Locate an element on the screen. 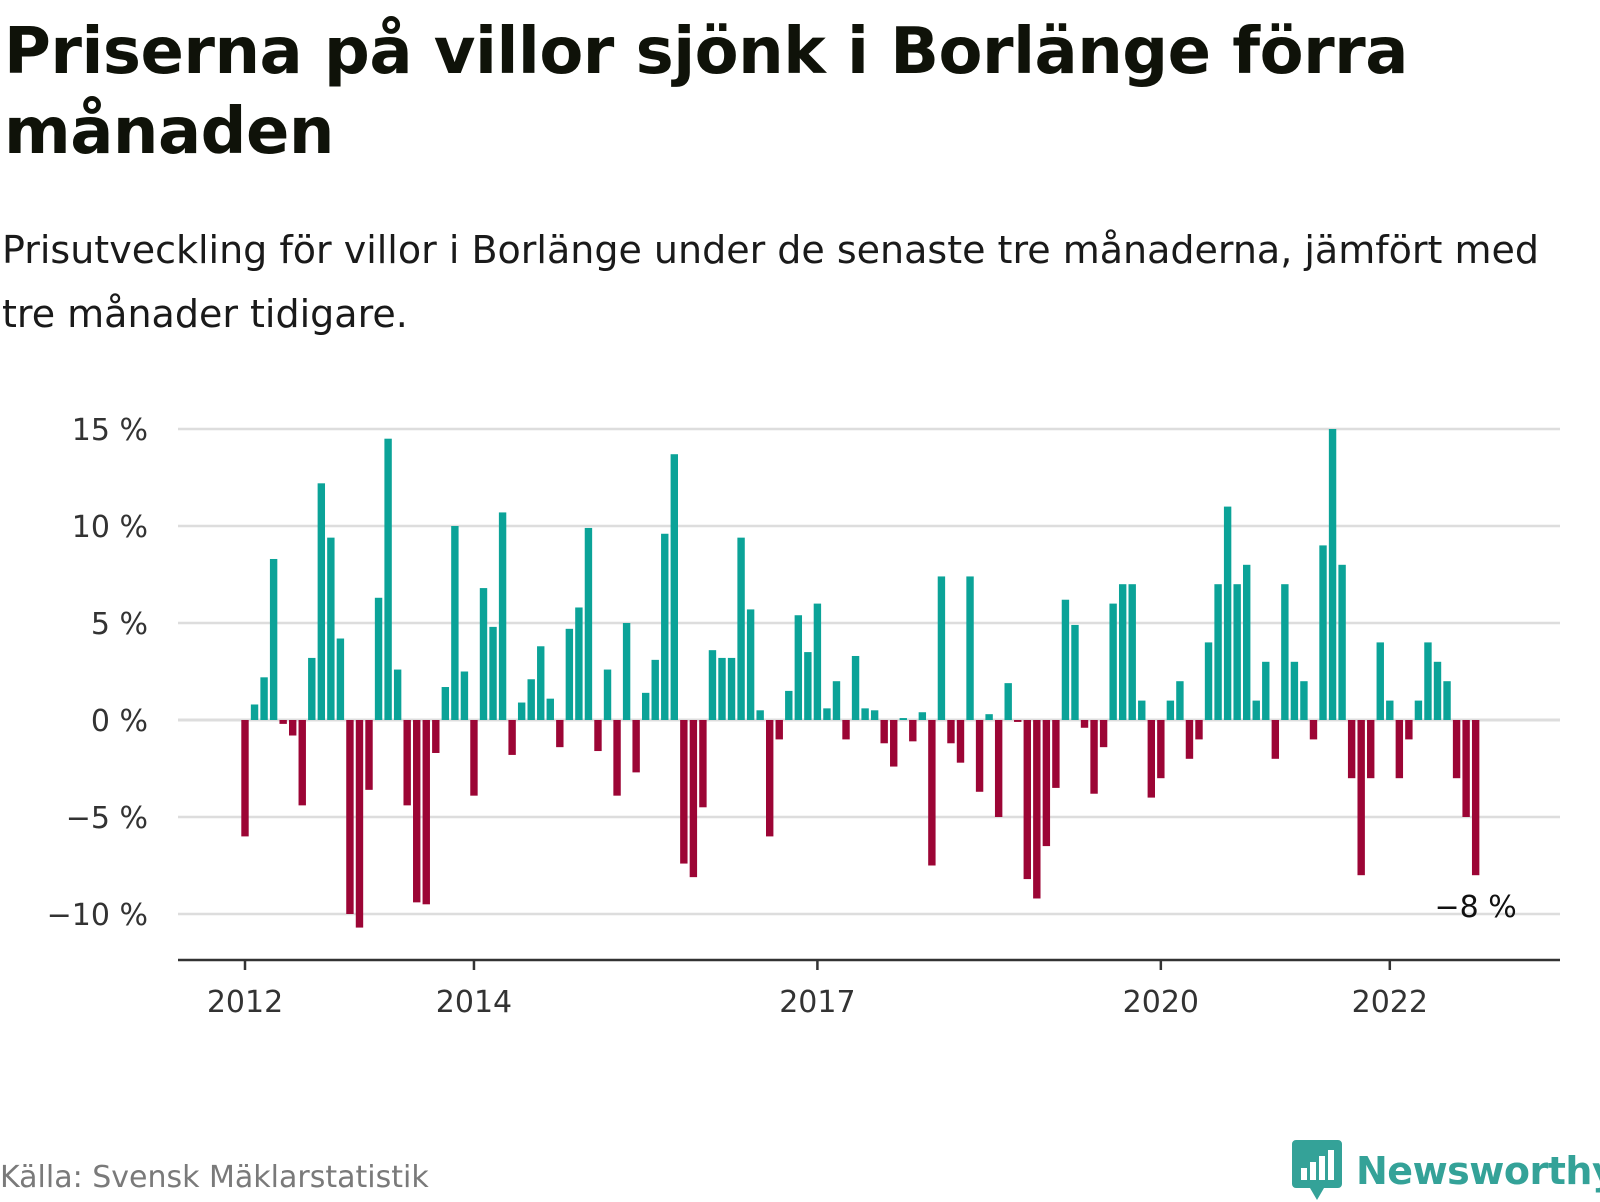 This screenshot has width=1600, height=1202. x-tick-label: 2012 is located at coordinates (245, 1002).